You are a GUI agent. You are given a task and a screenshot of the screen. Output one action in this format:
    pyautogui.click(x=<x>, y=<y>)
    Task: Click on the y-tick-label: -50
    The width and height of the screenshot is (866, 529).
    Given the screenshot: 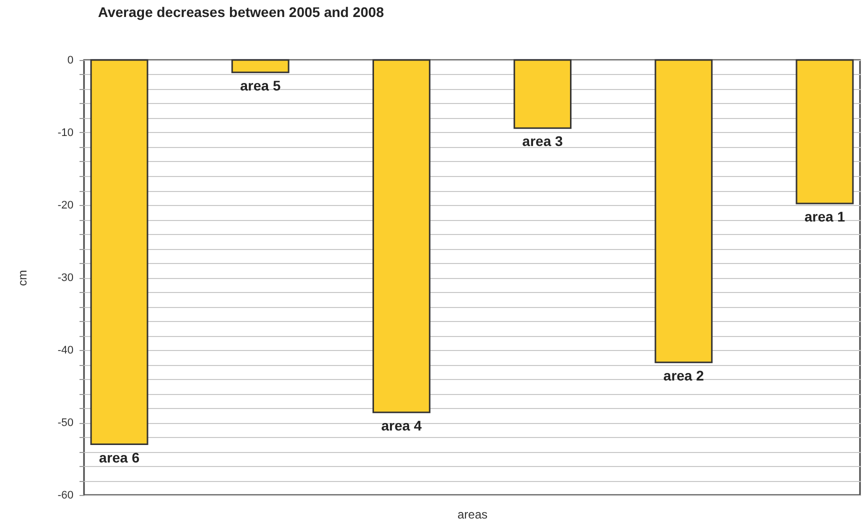 What is the action you would take?
    pyautogui.click(x=66, y=423)
    